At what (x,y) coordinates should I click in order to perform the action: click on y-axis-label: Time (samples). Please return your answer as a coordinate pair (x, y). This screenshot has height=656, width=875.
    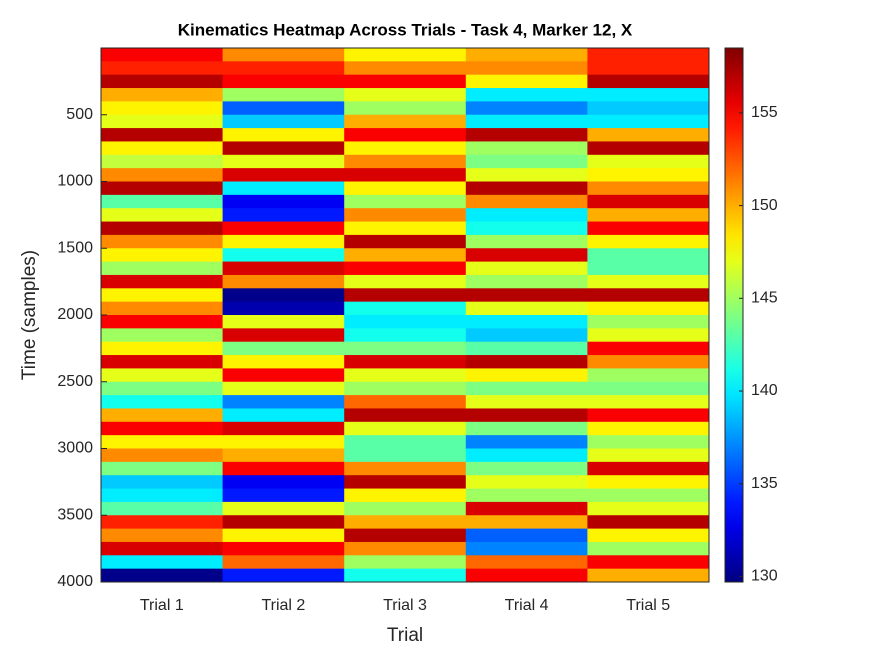
    Looking at the image, I should click on (29, 315).